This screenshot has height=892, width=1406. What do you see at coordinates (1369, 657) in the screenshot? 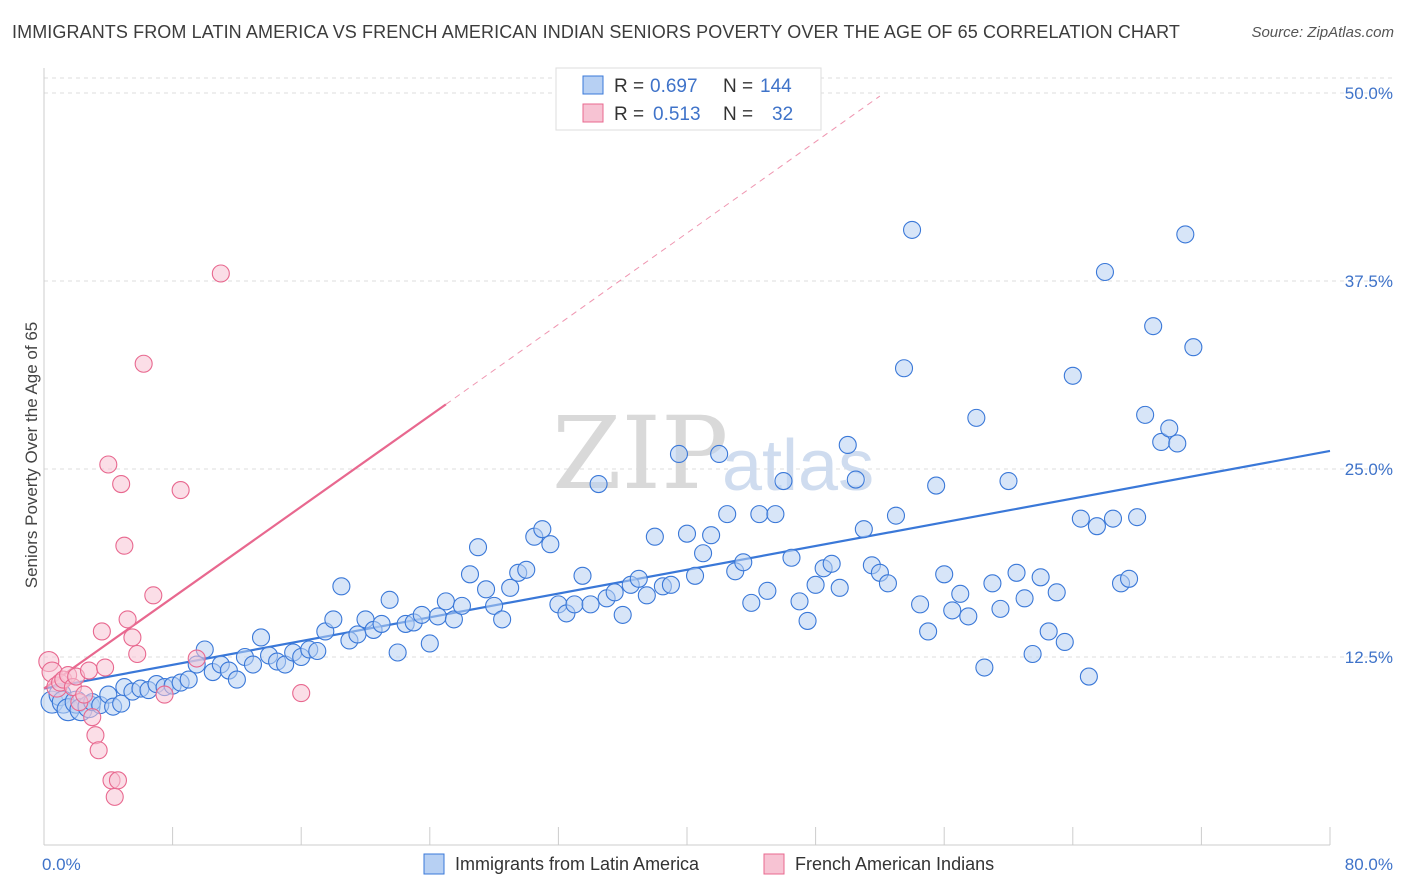
I see `y-tick-label: 12.5%` at bounding box center [1369, 657].